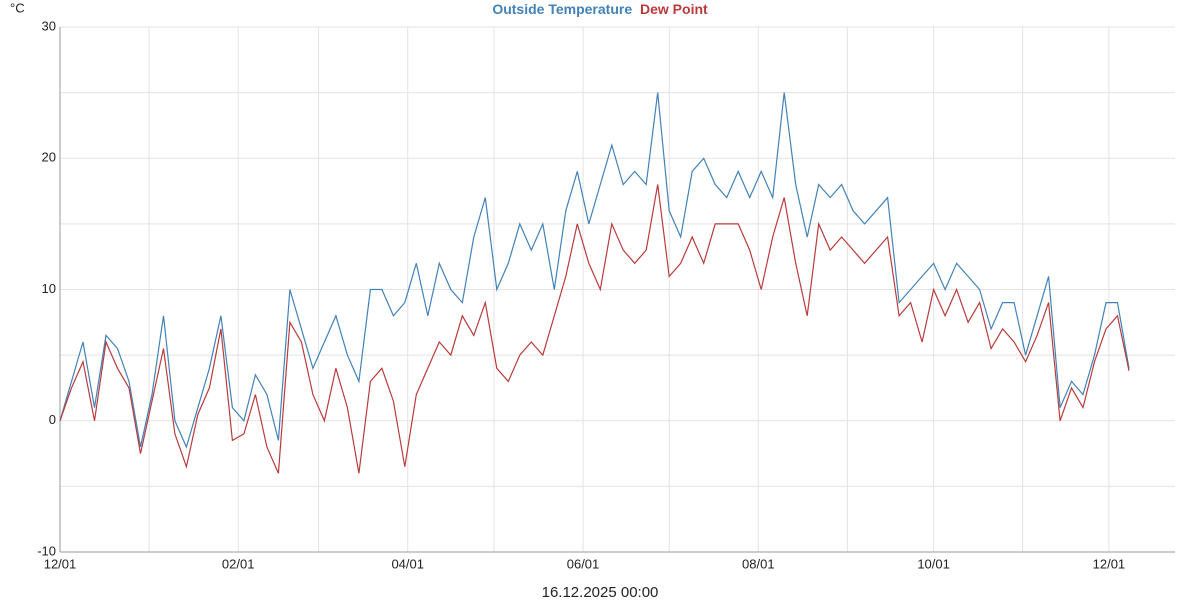  What do you see at coordinates (49, 288) in the screenshot?
I see `y-tick-label: 10` at bounding box center [49, 288].